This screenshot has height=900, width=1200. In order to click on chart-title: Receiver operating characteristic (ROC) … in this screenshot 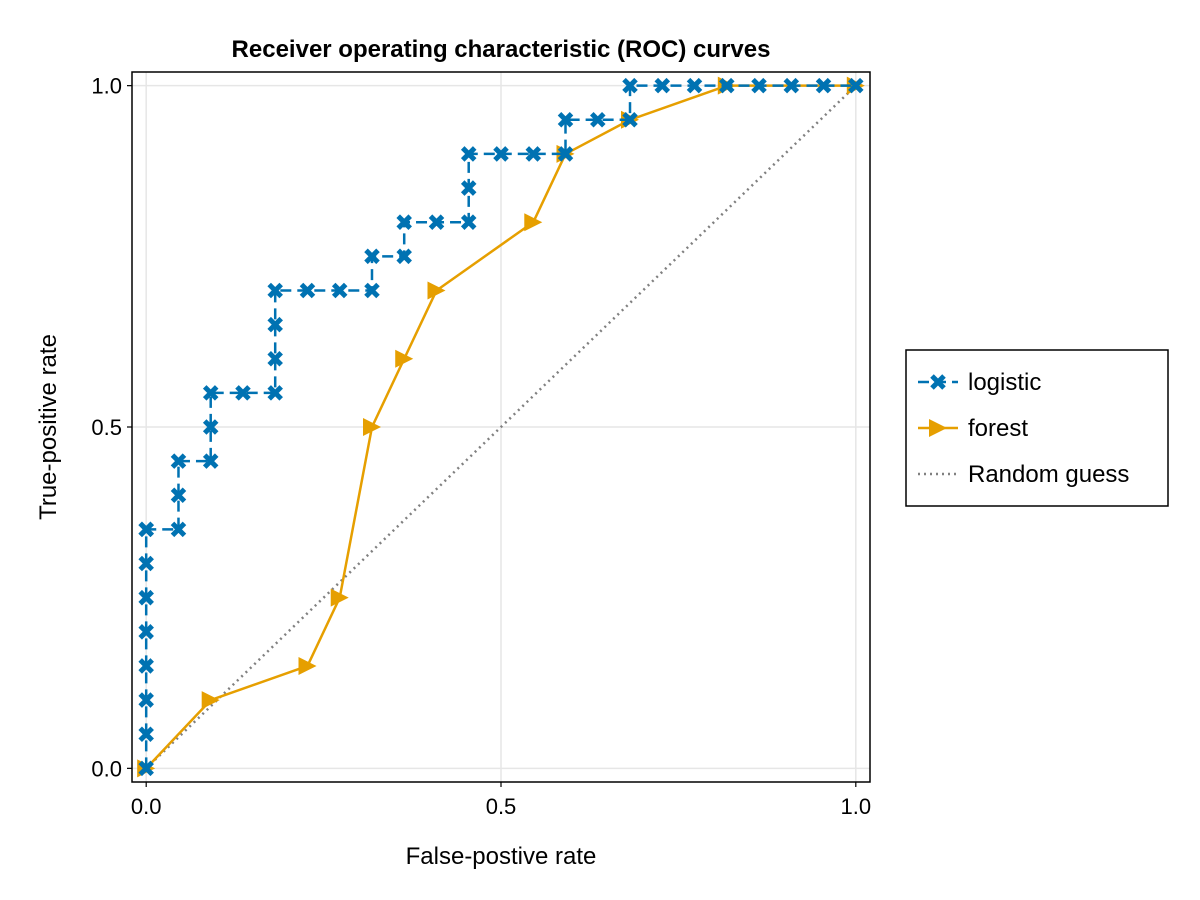, I will do `click(501, 49)`.